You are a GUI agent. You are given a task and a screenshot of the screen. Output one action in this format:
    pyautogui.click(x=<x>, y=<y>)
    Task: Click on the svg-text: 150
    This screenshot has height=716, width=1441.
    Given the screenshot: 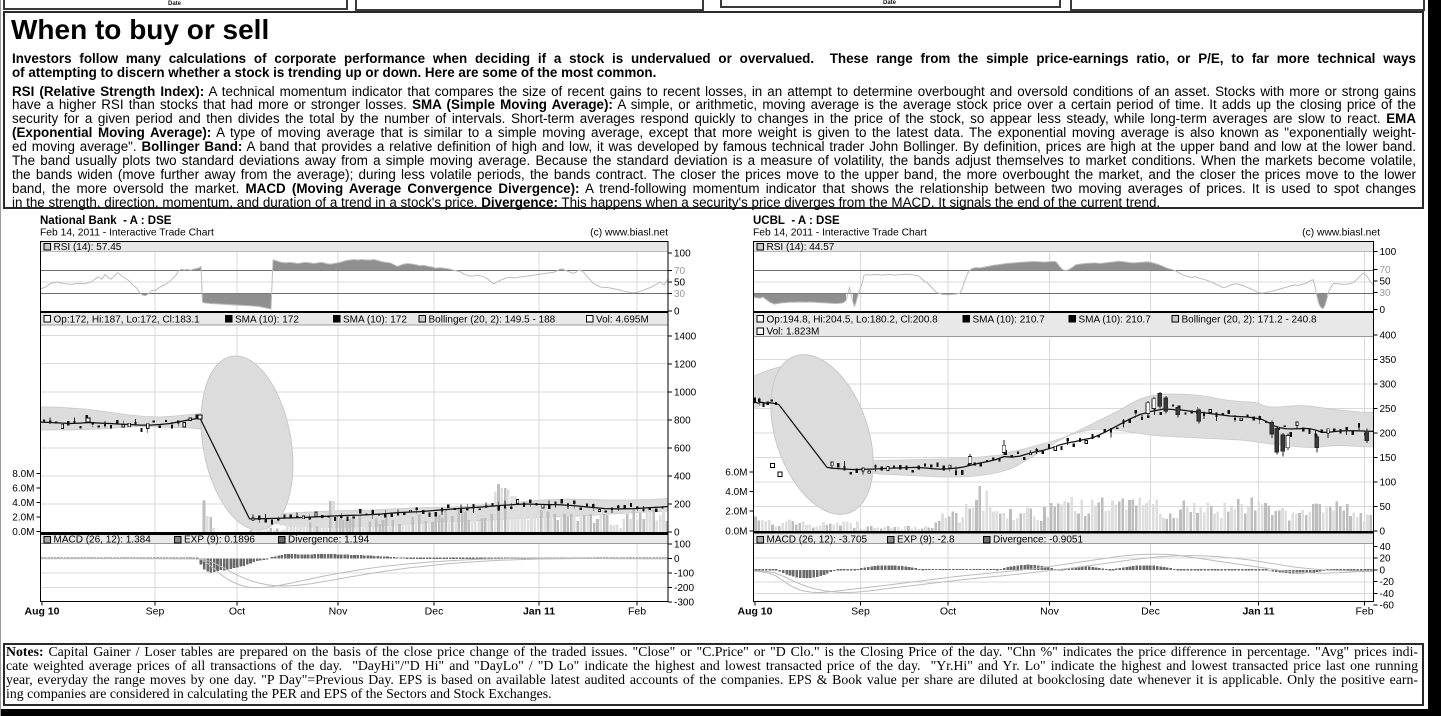 What is the action you would take?
    pyautogui.click(x=1388, y=458)
    